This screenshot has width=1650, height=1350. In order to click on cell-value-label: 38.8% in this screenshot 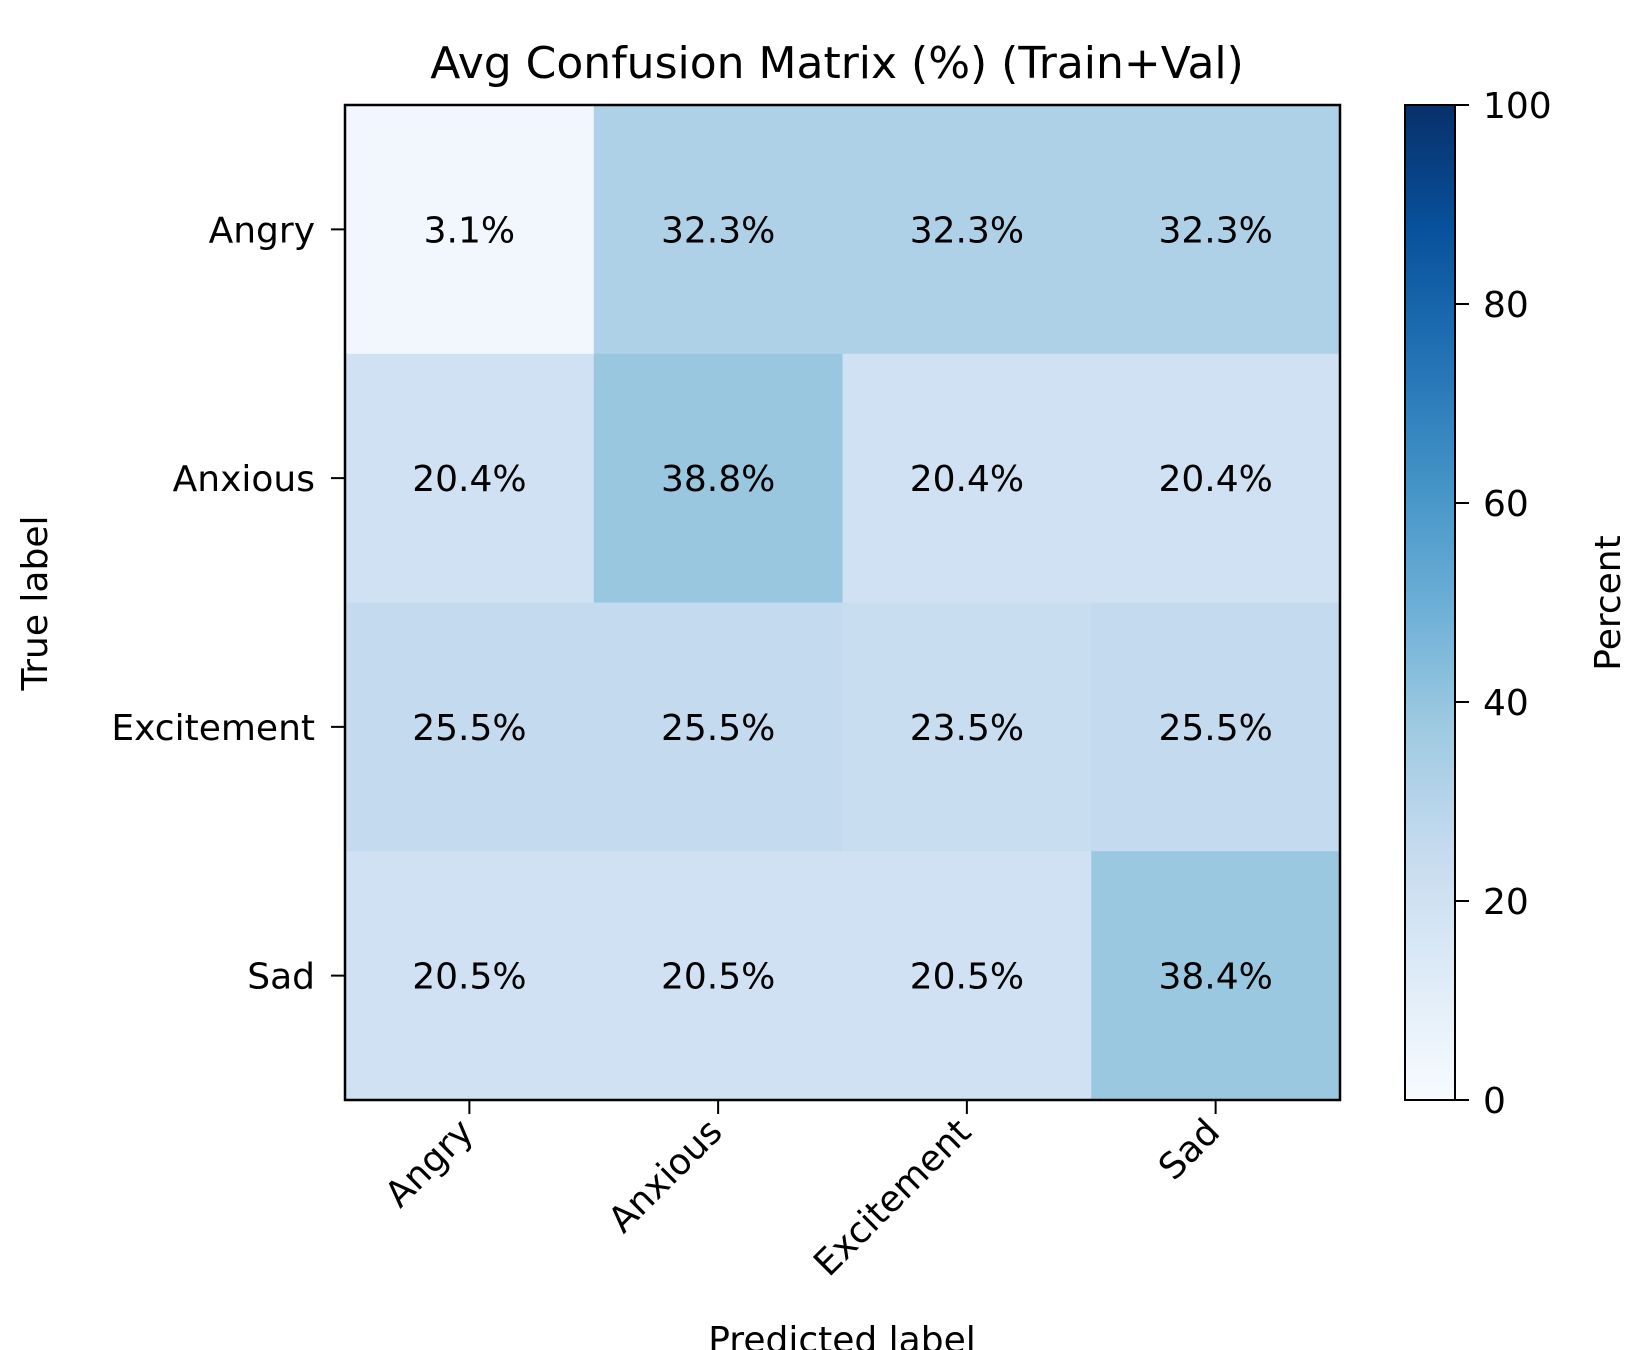, I will do `click(718, 479)`.